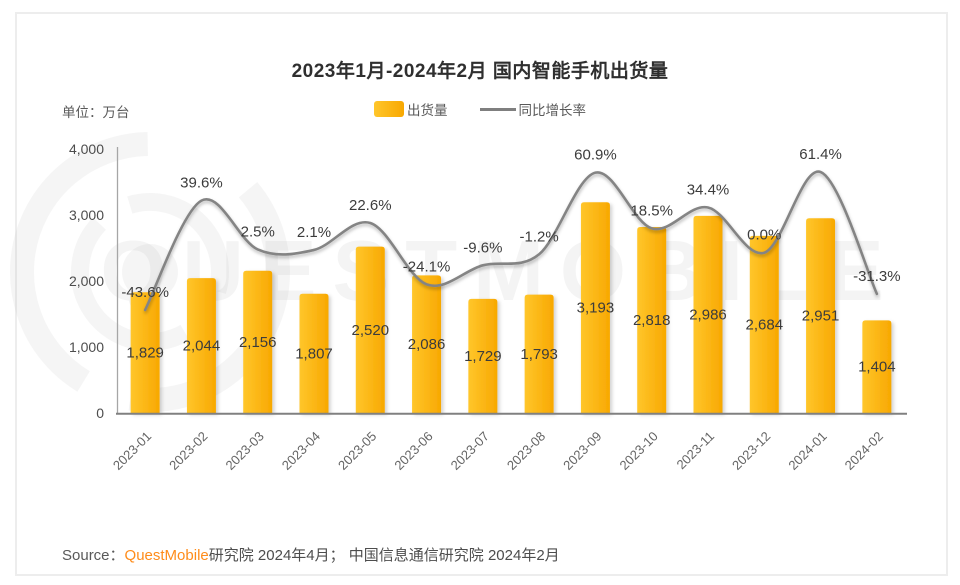  I want to click on bar-value-label: 1,404, so click(877, 367).